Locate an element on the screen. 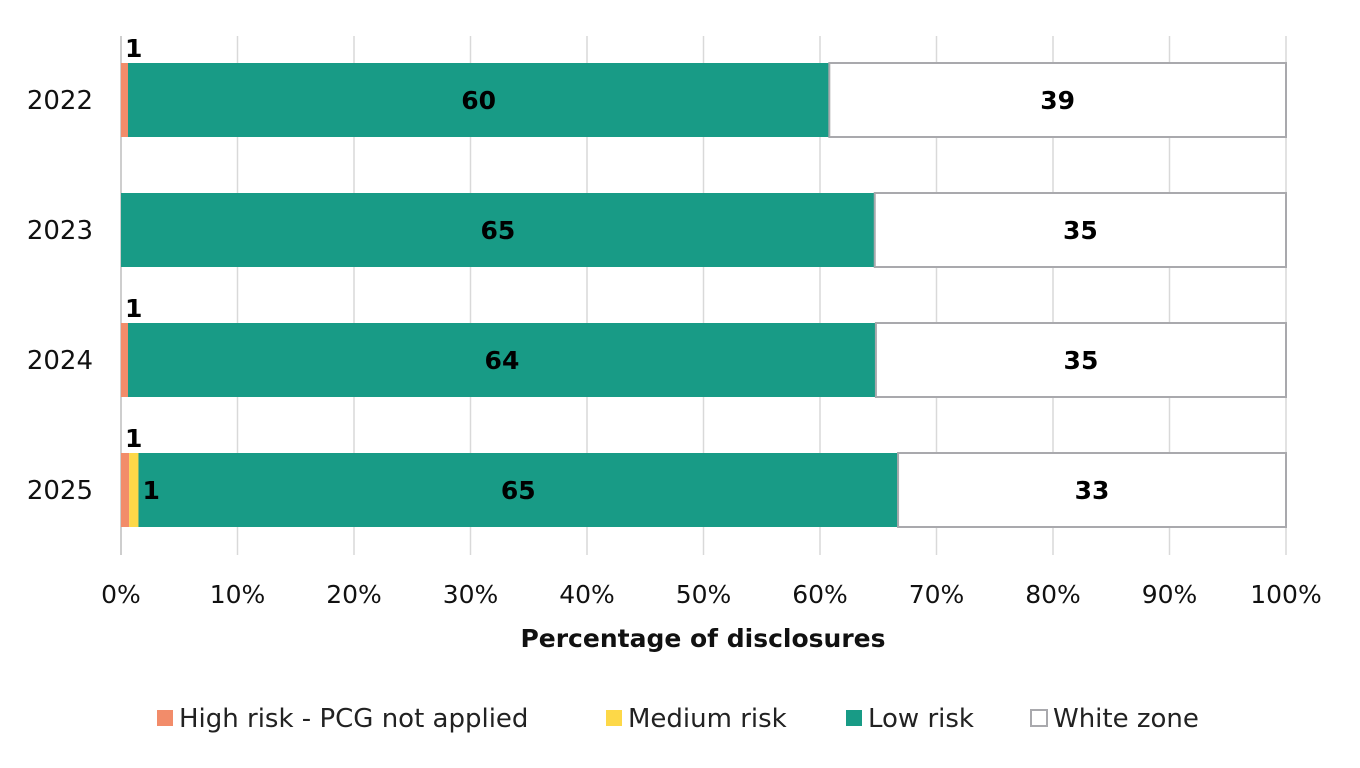  data-label: 60 is located at coordinates (478, 100).